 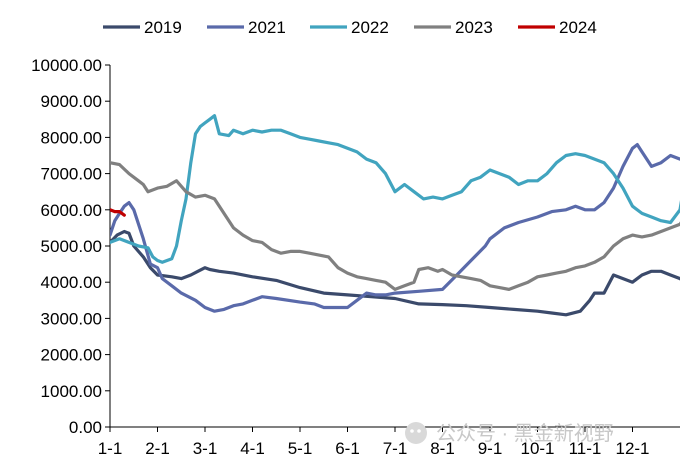 What do you see at coordinates (419, 431) in the screenshot?
I see `wechat-icon-eye-right` at bounding box center [419, 431].